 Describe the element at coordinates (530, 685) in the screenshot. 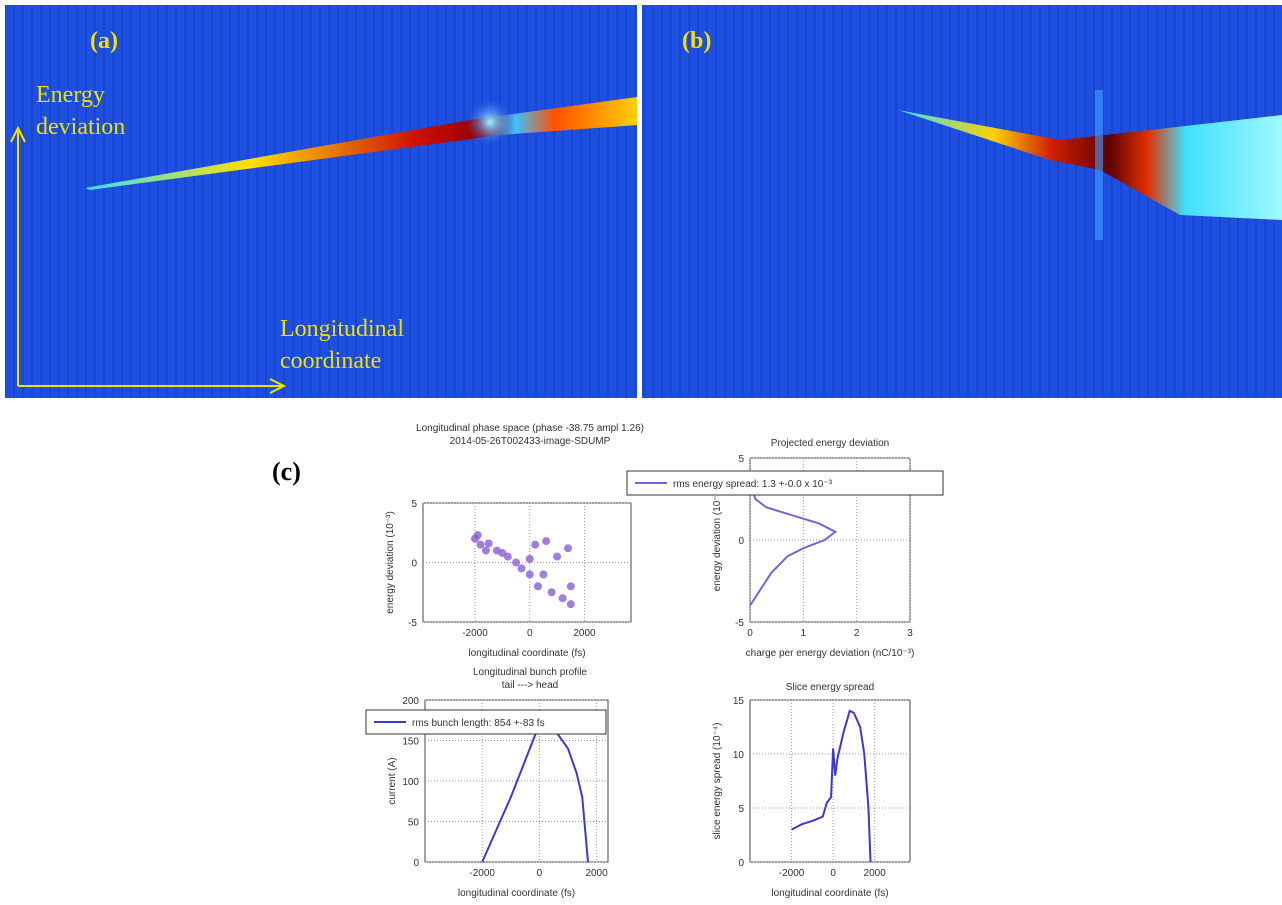

I see `chart-title: tail ---> head` at that location.